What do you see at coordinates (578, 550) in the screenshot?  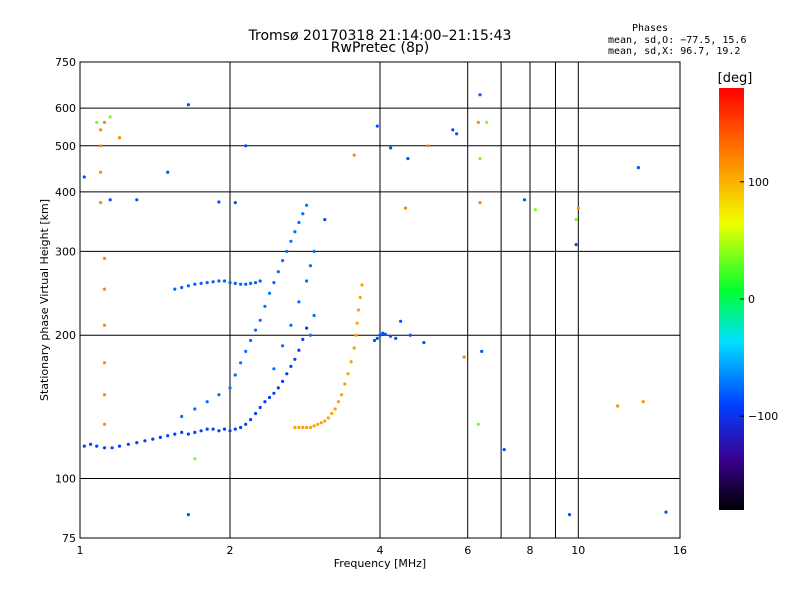 I see `x-tick-label: 10` at bounding box center [578, 550].